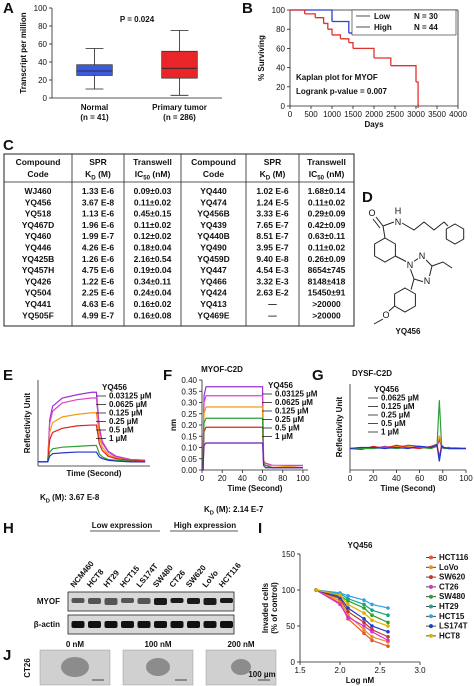 The width and height of the screenshot is (474, 686). I want to click on legend-label: HCT116, so click(454, 557).